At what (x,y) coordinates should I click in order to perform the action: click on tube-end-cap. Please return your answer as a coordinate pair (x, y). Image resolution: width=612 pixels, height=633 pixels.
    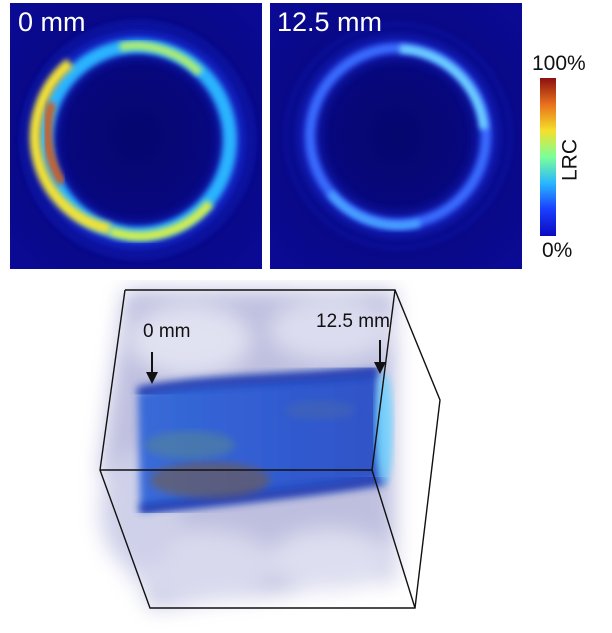
    Looking at the image, I should click on (384, 428).